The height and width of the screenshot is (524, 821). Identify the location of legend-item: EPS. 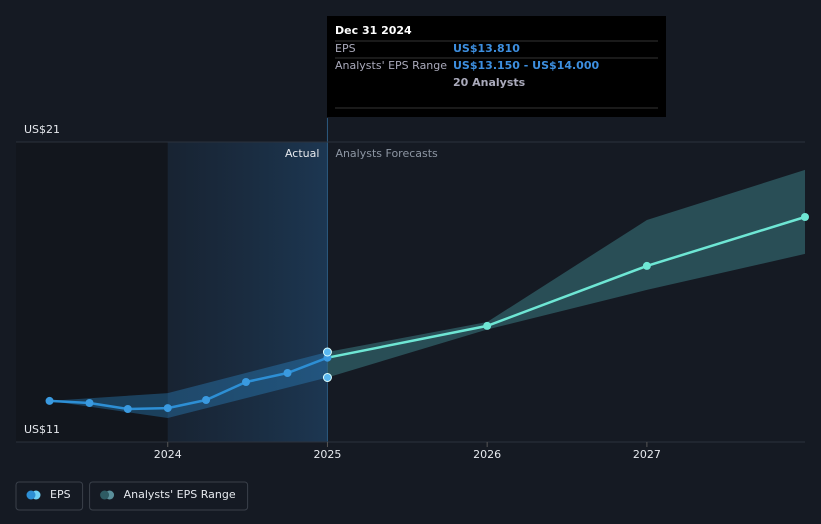
(49, 496).